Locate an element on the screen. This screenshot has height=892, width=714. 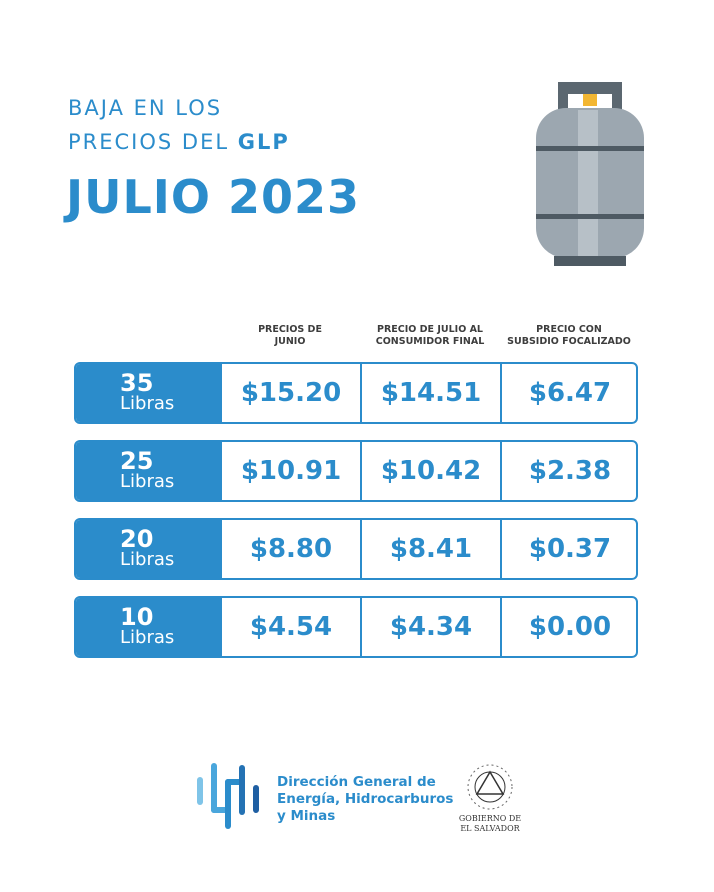
gas-cylinder-icon is located at coordinates (590, 174).